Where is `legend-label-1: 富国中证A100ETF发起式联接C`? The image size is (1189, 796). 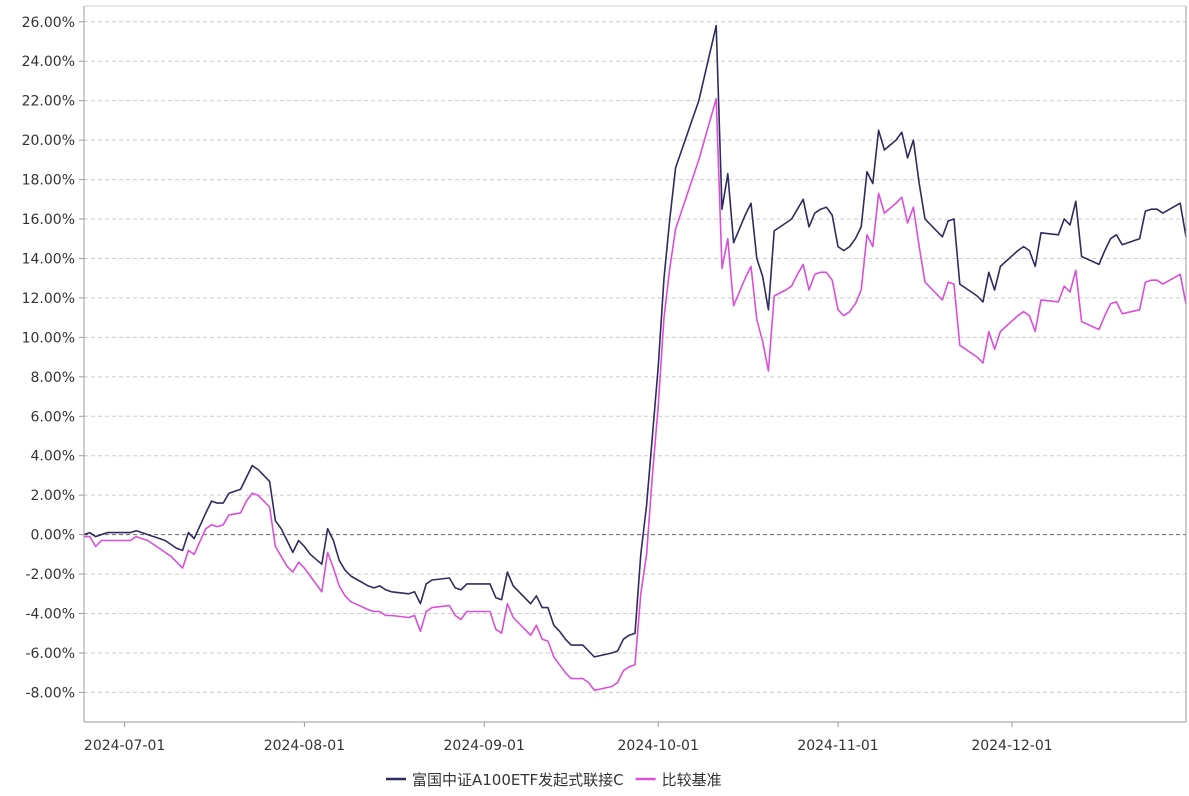
legend-label-1: 富国中证A100ETF发起式联接C is located at coordinates (518, 780).